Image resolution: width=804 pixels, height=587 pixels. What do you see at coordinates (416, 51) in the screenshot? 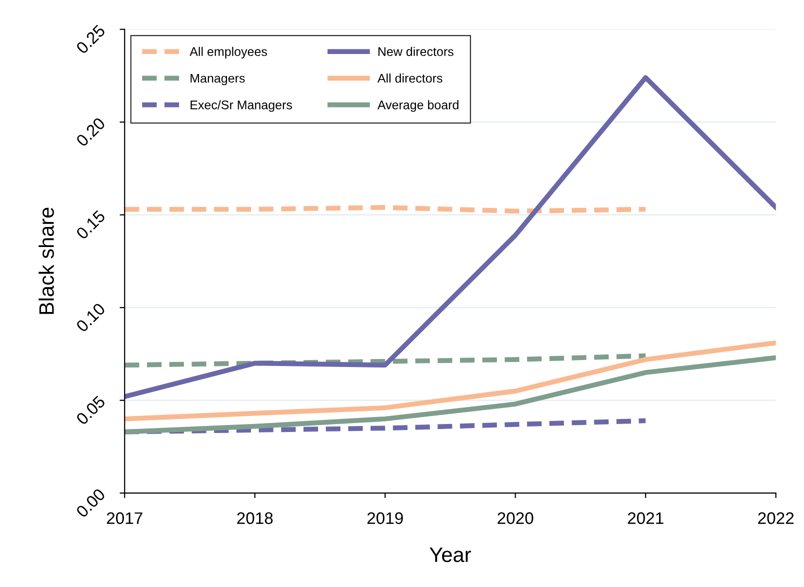
I see `legend-label: New directors` at bounding box center [416, 51].